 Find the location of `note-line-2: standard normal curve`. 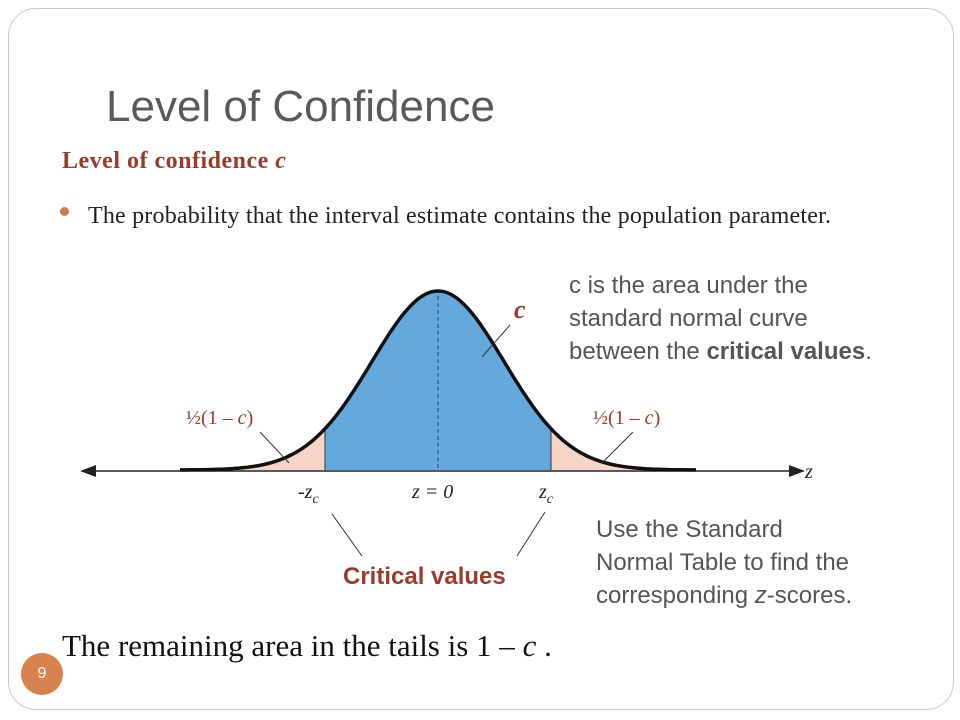

note-line-2: standard normal curve is located at coordinates (688, 318).